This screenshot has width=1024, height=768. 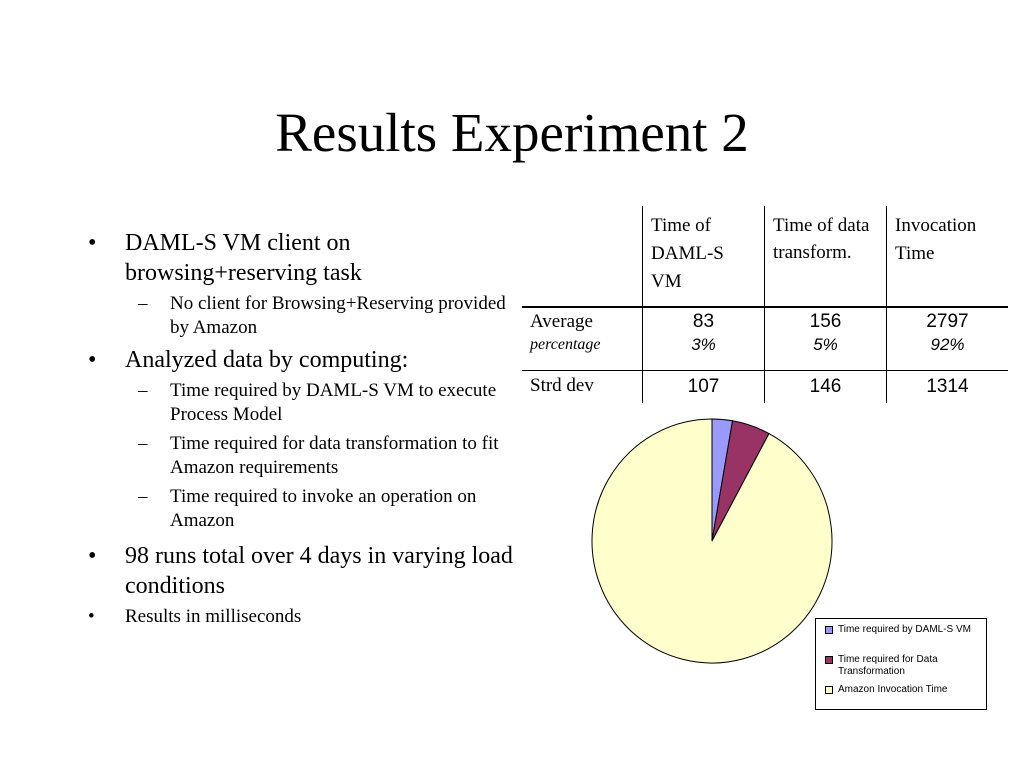 I want to click on table-row: Strd dev 107 146 1314, so click(x=765, y=386).